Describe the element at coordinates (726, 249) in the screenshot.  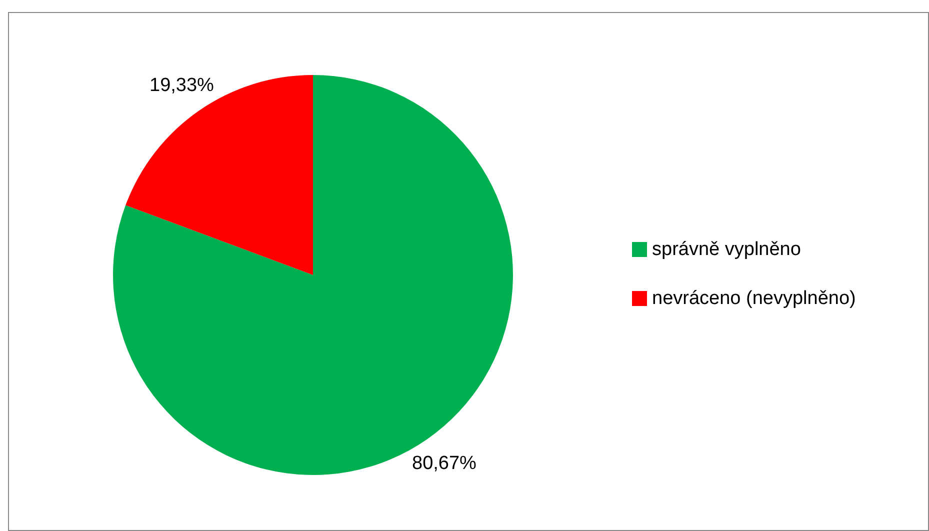
I see `legend-label: správně vyplněno` at that location.